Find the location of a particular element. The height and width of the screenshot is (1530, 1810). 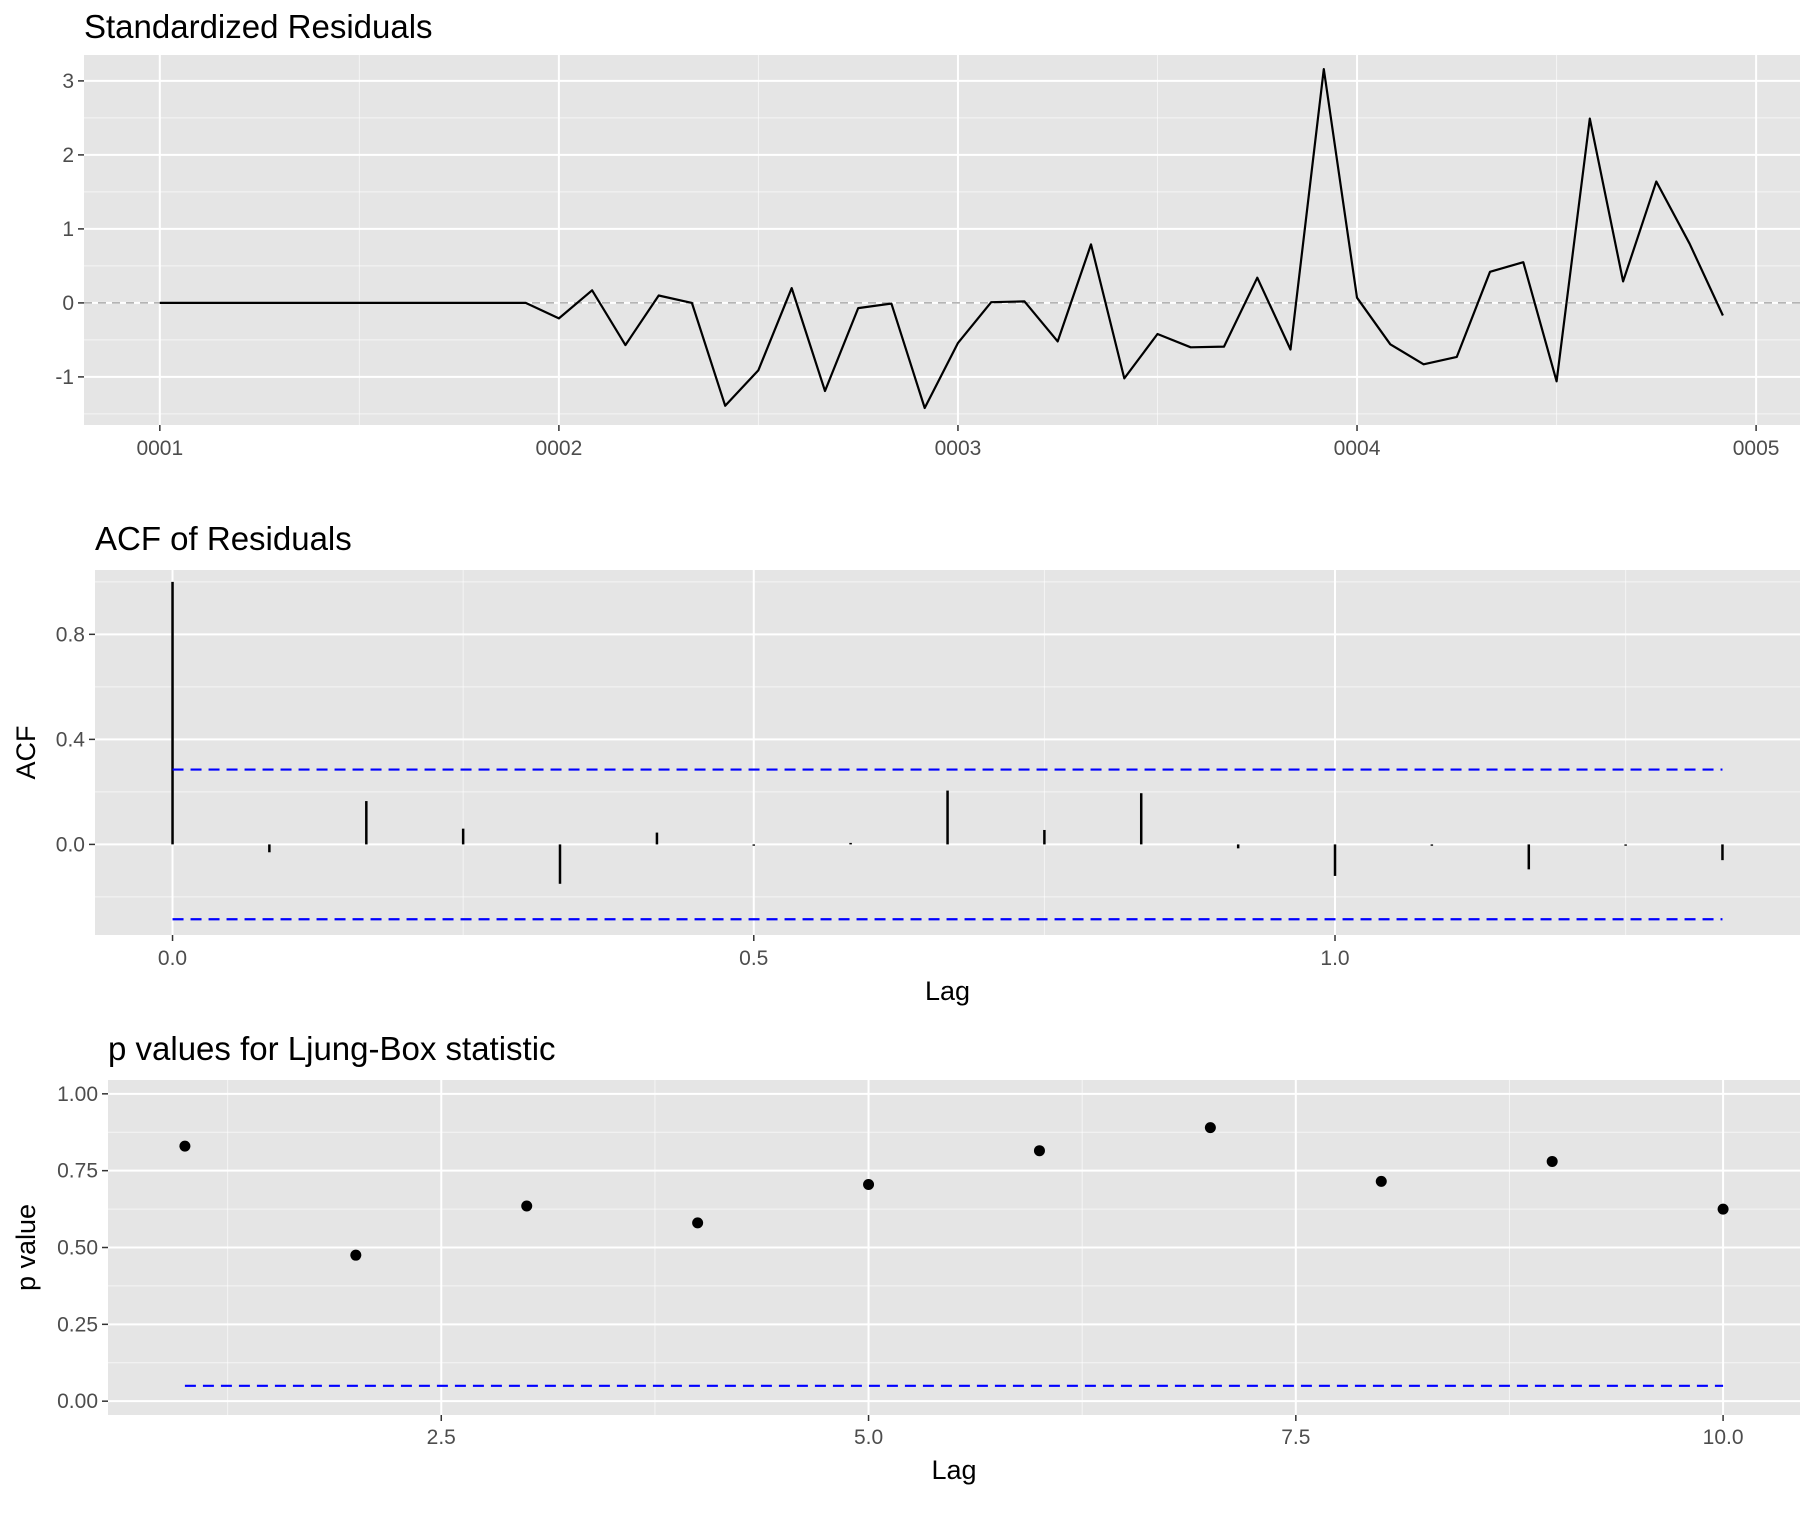

x-tick-label: 2.5 is located at coordinates (441, 1437).